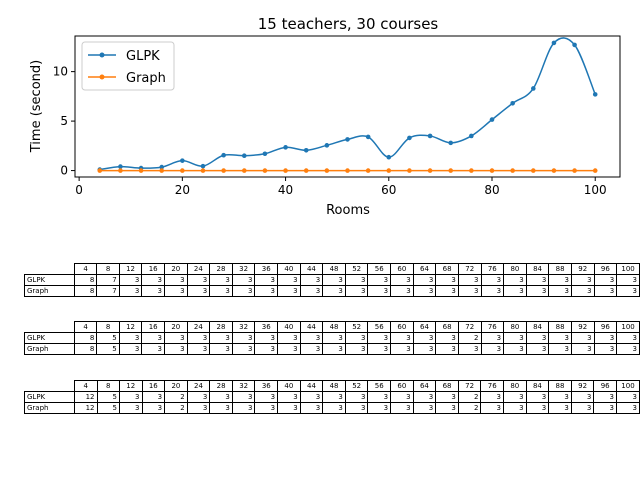 The width and height of the screenshot is (640, 480). I want to click on legend-box, so click(128, 66).